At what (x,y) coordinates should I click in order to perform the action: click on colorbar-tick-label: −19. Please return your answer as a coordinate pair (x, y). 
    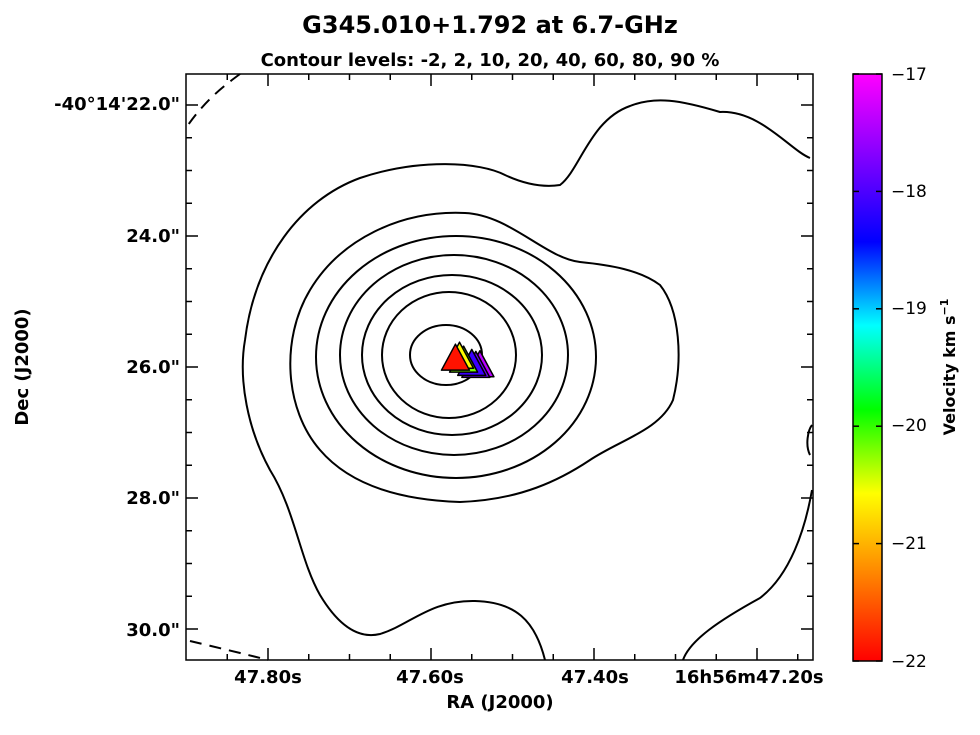
    Looking at the image, I should click on (909, 309).